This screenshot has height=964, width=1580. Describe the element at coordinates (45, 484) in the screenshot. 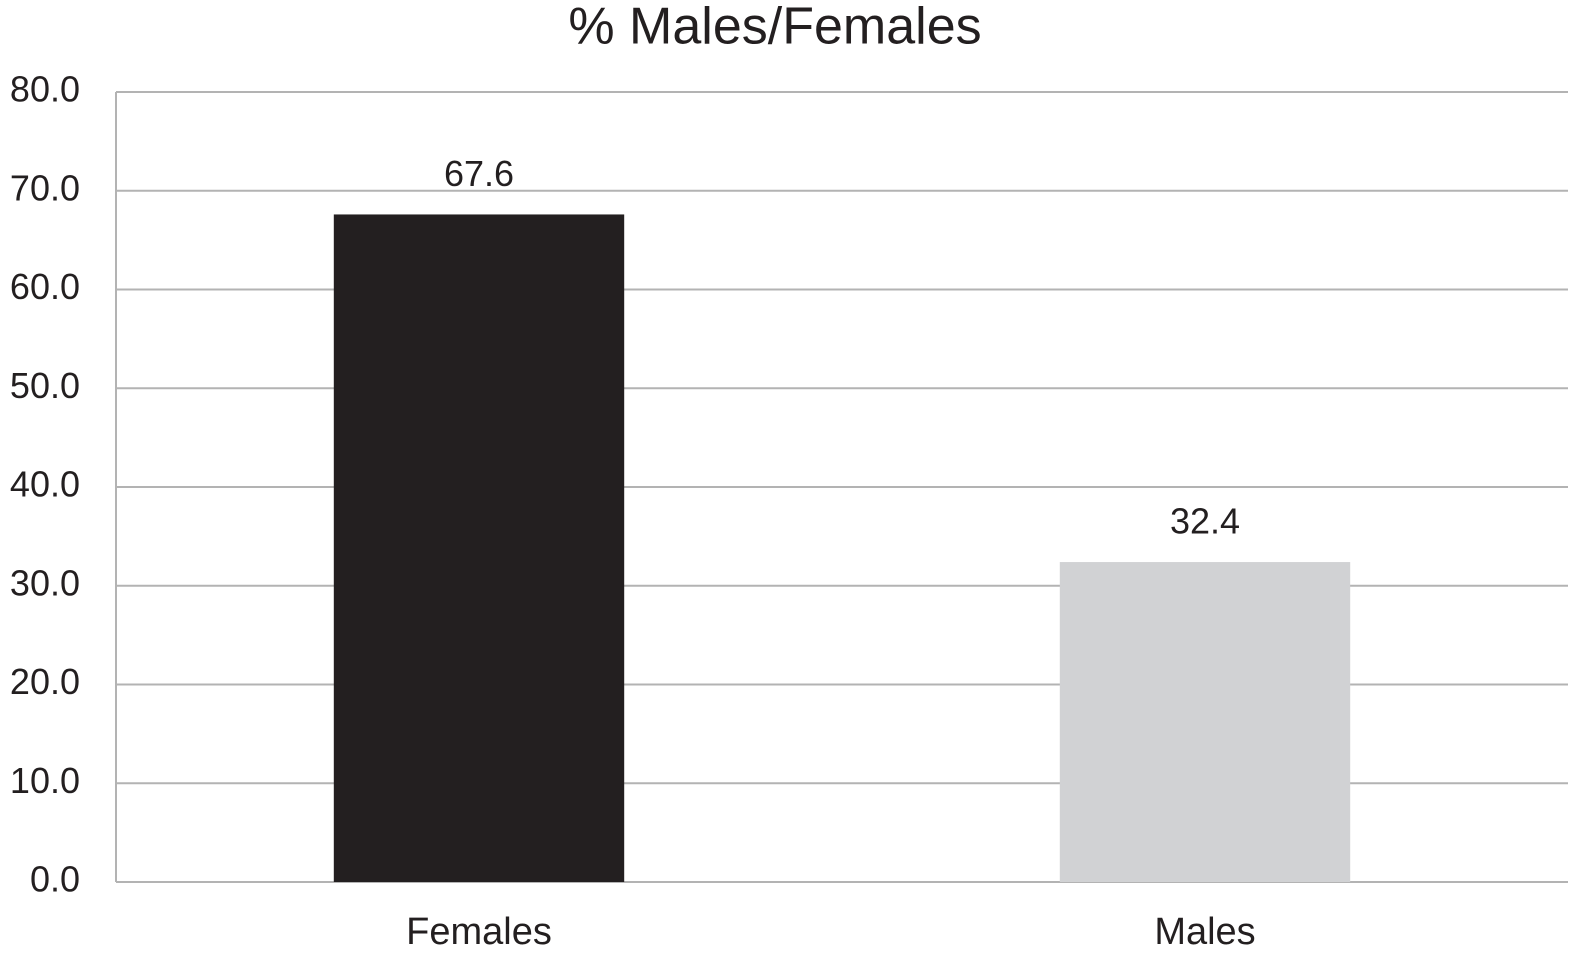

I see `y-tick-label: 40.0` at that location.